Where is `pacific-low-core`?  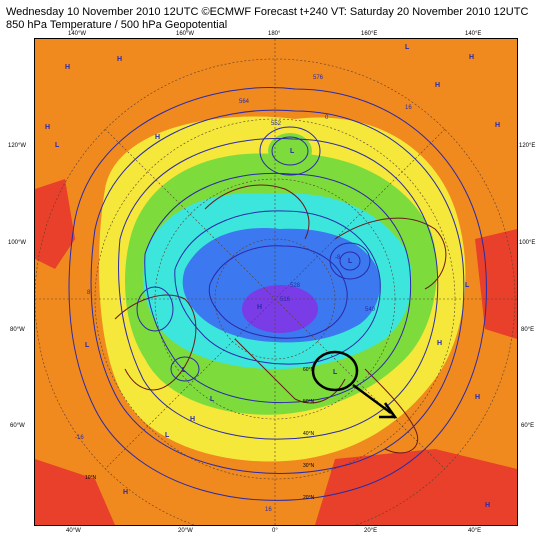
pacific-low-core is located at coordinates (290, 151).